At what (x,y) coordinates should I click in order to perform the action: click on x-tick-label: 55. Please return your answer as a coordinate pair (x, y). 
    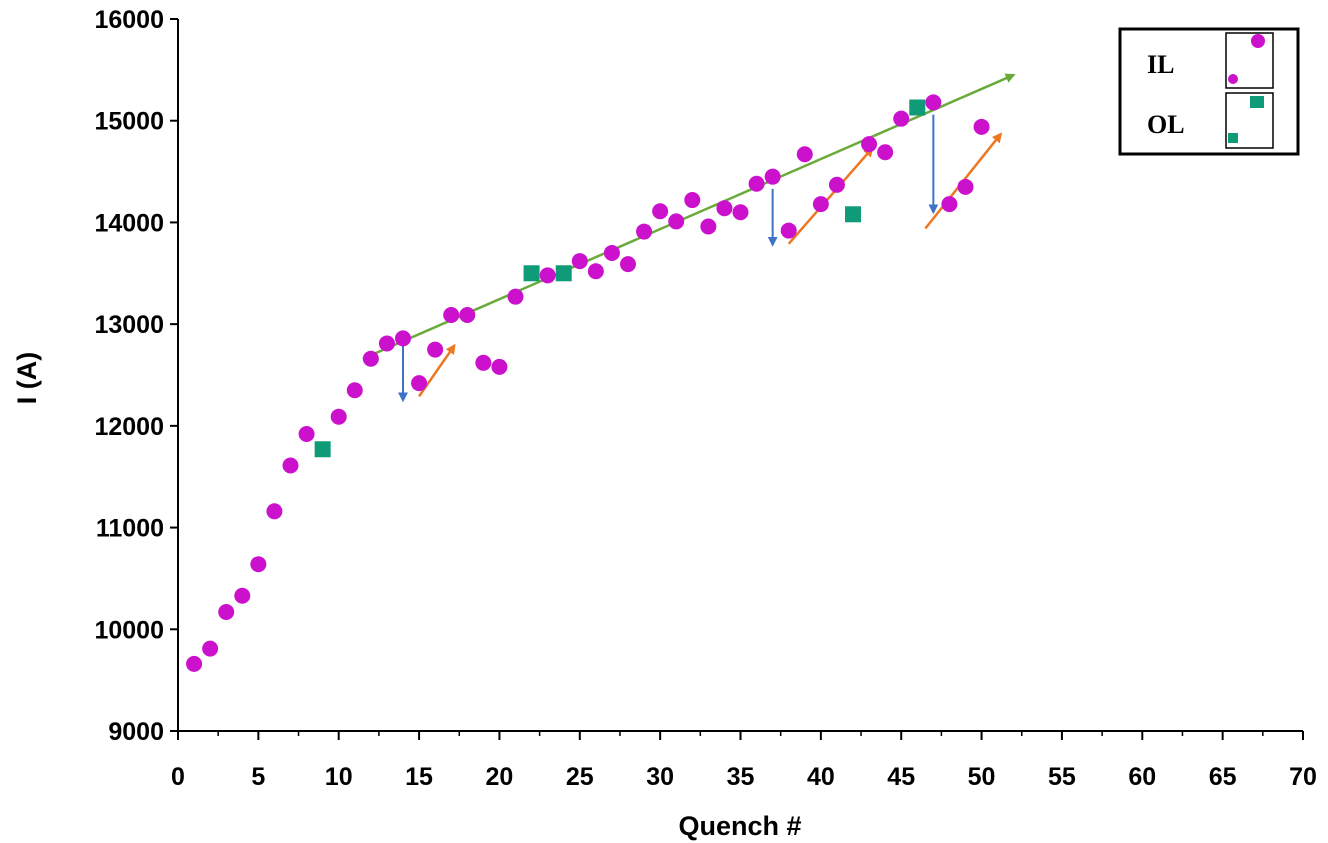
    Looking at the image, I should click on (1062, 777).